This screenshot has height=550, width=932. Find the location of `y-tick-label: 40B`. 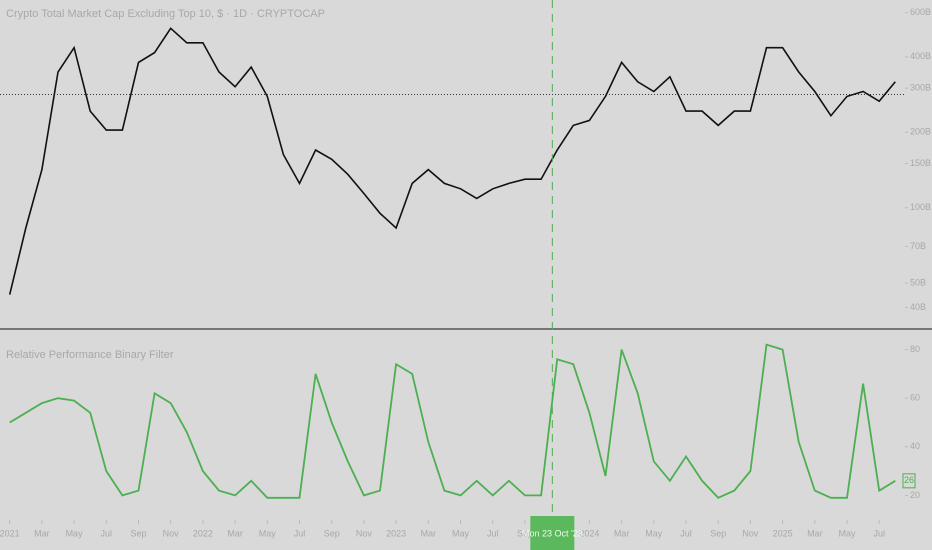

y-tick-label: 40B is located at coordinates (918, 307).